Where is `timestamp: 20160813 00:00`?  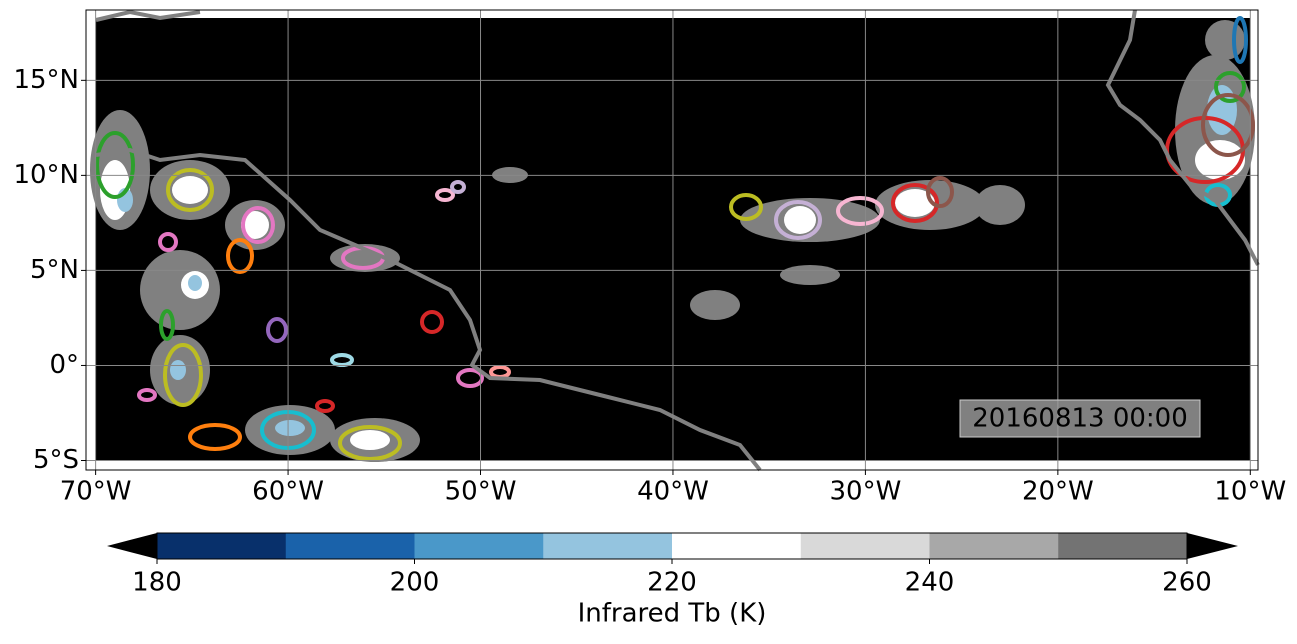
timestamp: 20160813 00:00 is located at coordinates (1080, 419).